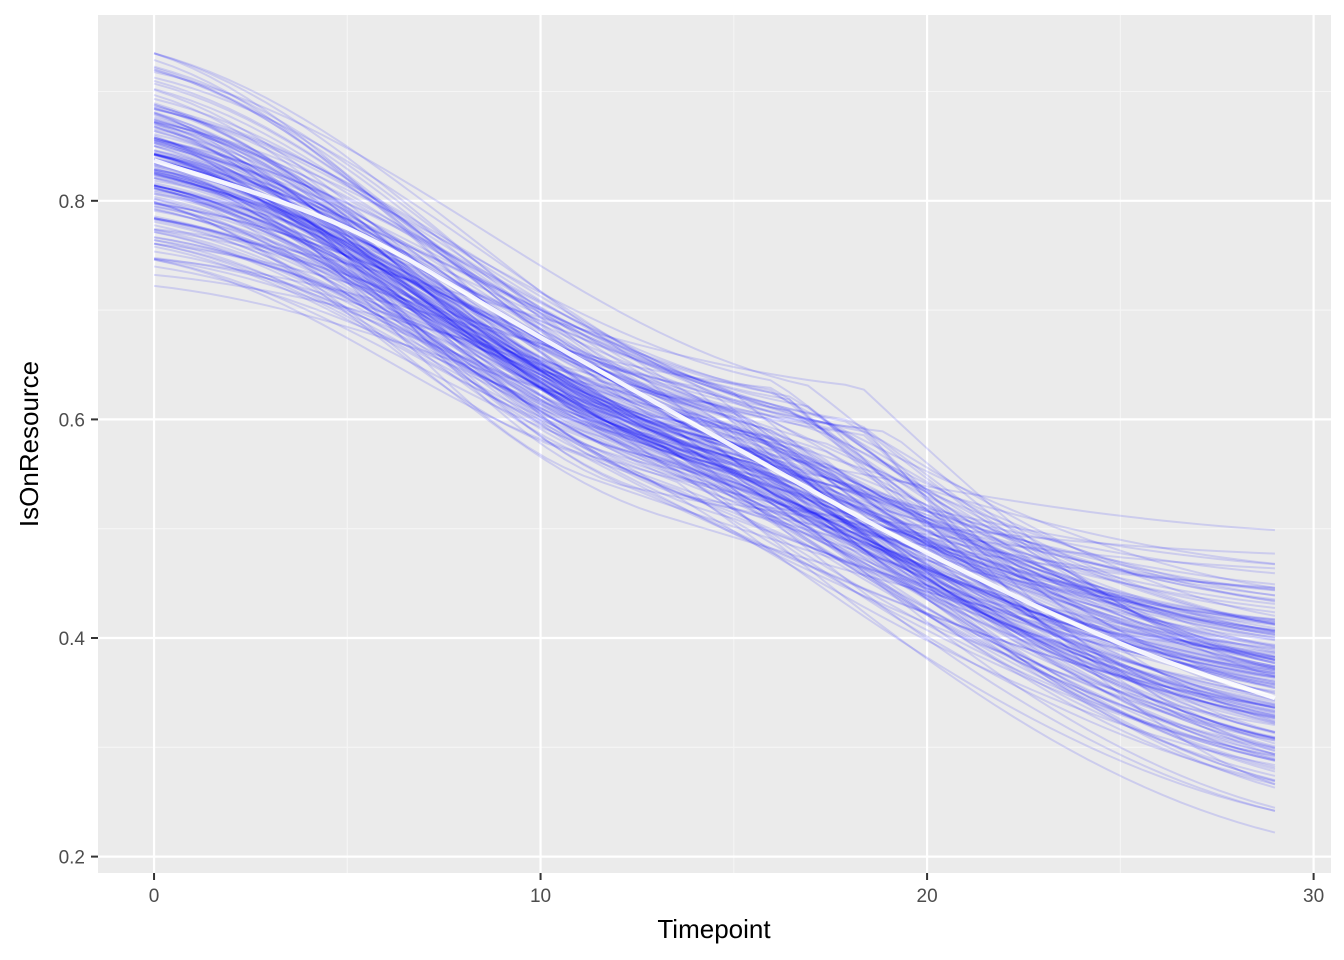 Image resolution: width=1344 pixels, height=960 pixels. Describe the element at coordinates (927, 896) in the screenshot. I see `x-tick-label: 20` at that location.